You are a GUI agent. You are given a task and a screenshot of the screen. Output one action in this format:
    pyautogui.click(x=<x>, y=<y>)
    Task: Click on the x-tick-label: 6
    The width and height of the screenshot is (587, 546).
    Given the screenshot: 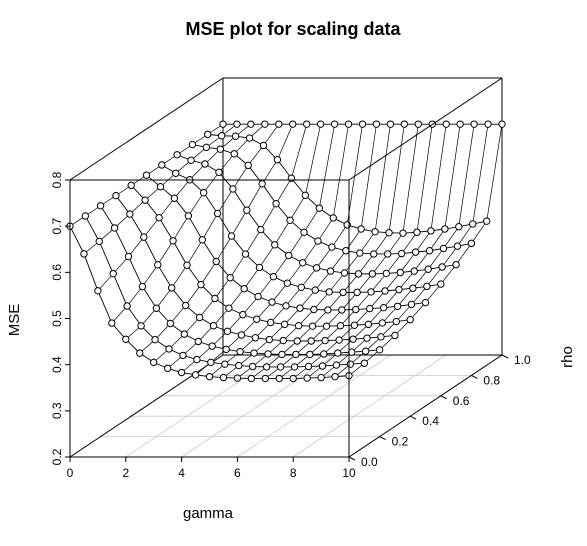 What is the action you would take?
    pyautogui.click(x=237, y=473)
    